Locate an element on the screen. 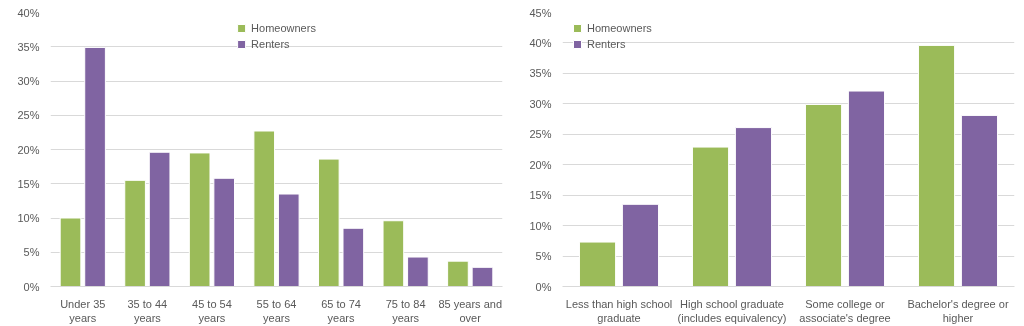 This screenshot has height=326, width=1024. x-tick-label: Some college or associate's degree is located at coordinates (845, 310).